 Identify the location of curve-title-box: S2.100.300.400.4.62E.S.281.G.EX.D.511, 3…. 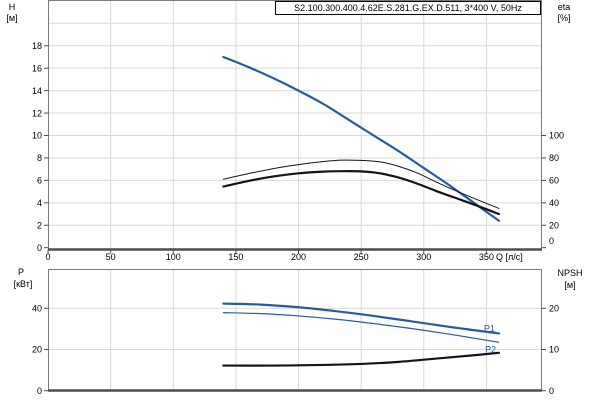
(408, 8).